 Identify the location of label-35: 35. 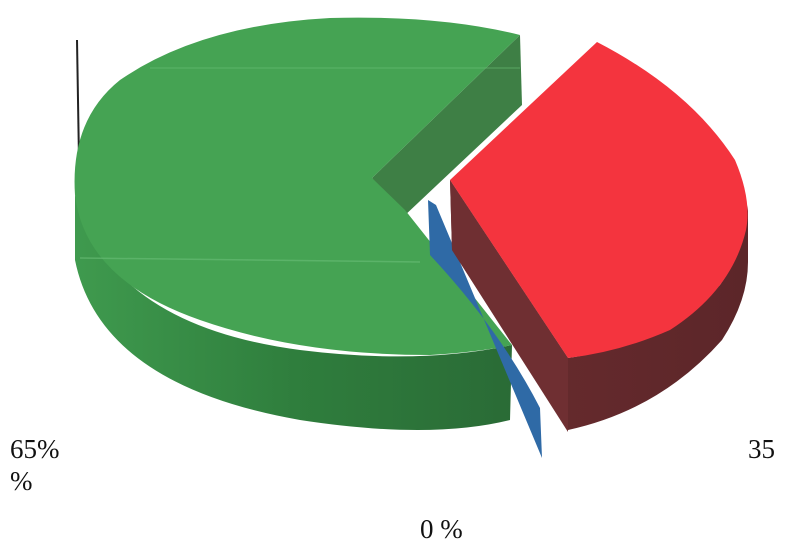
(761, 449).